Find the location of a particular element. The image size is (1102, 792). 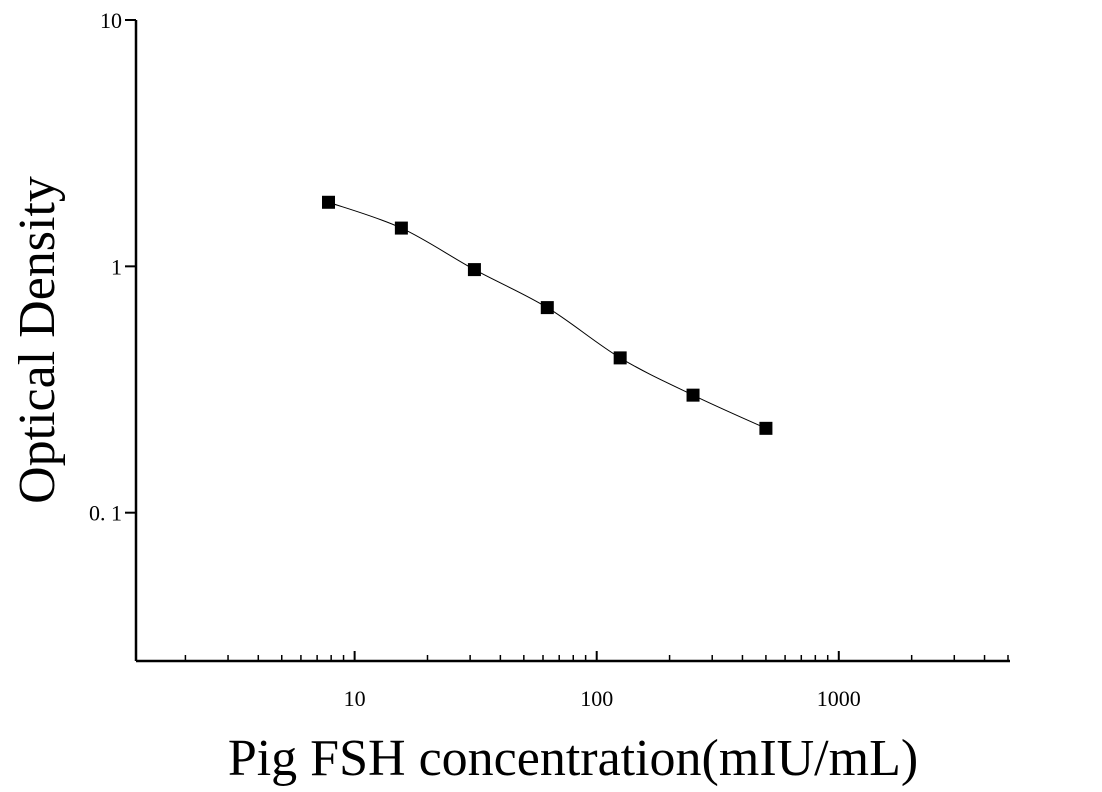

x-axis-label: Pig FSH concentration(mIU/mL) is located at coordinates (573, 758).